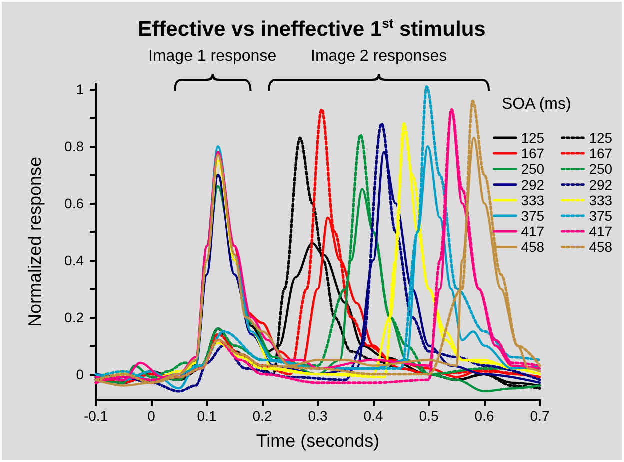 Image resolution: width=624 pixels, height=462 pixels. I want to click on y-tick-label: 0.6, so click(74, 204).